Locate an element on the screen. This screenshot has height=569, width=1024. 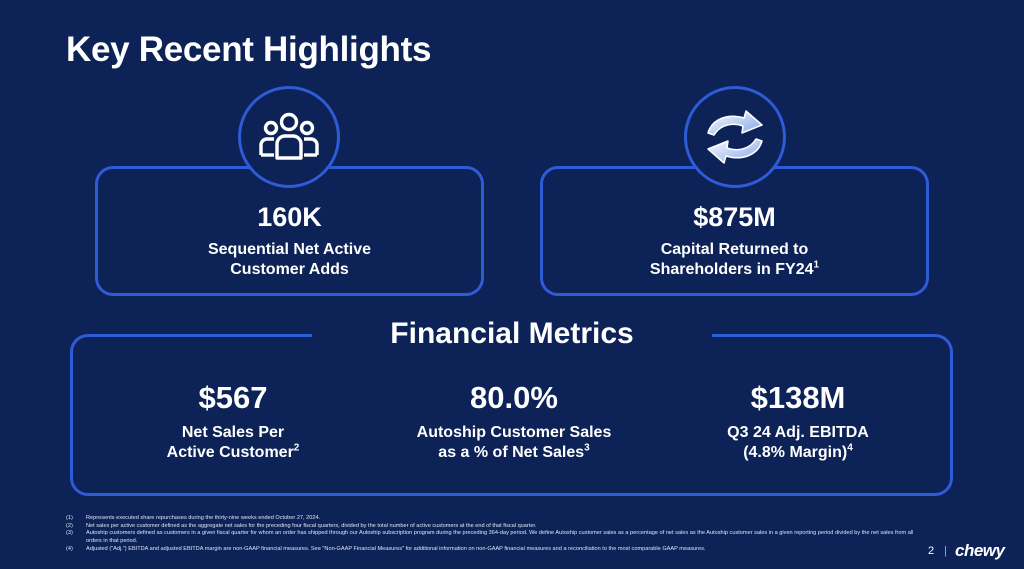
footnote-ref: 1 is located at coordinates (816, 265).